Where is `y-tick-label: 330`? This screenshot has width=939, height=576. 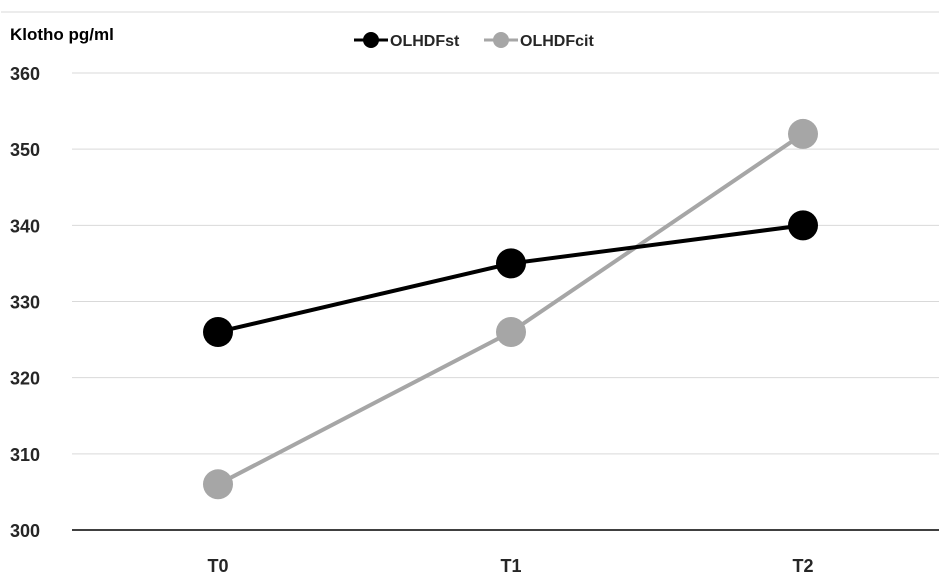 y-tick-label: 330 is located at coordinates (25, 303).